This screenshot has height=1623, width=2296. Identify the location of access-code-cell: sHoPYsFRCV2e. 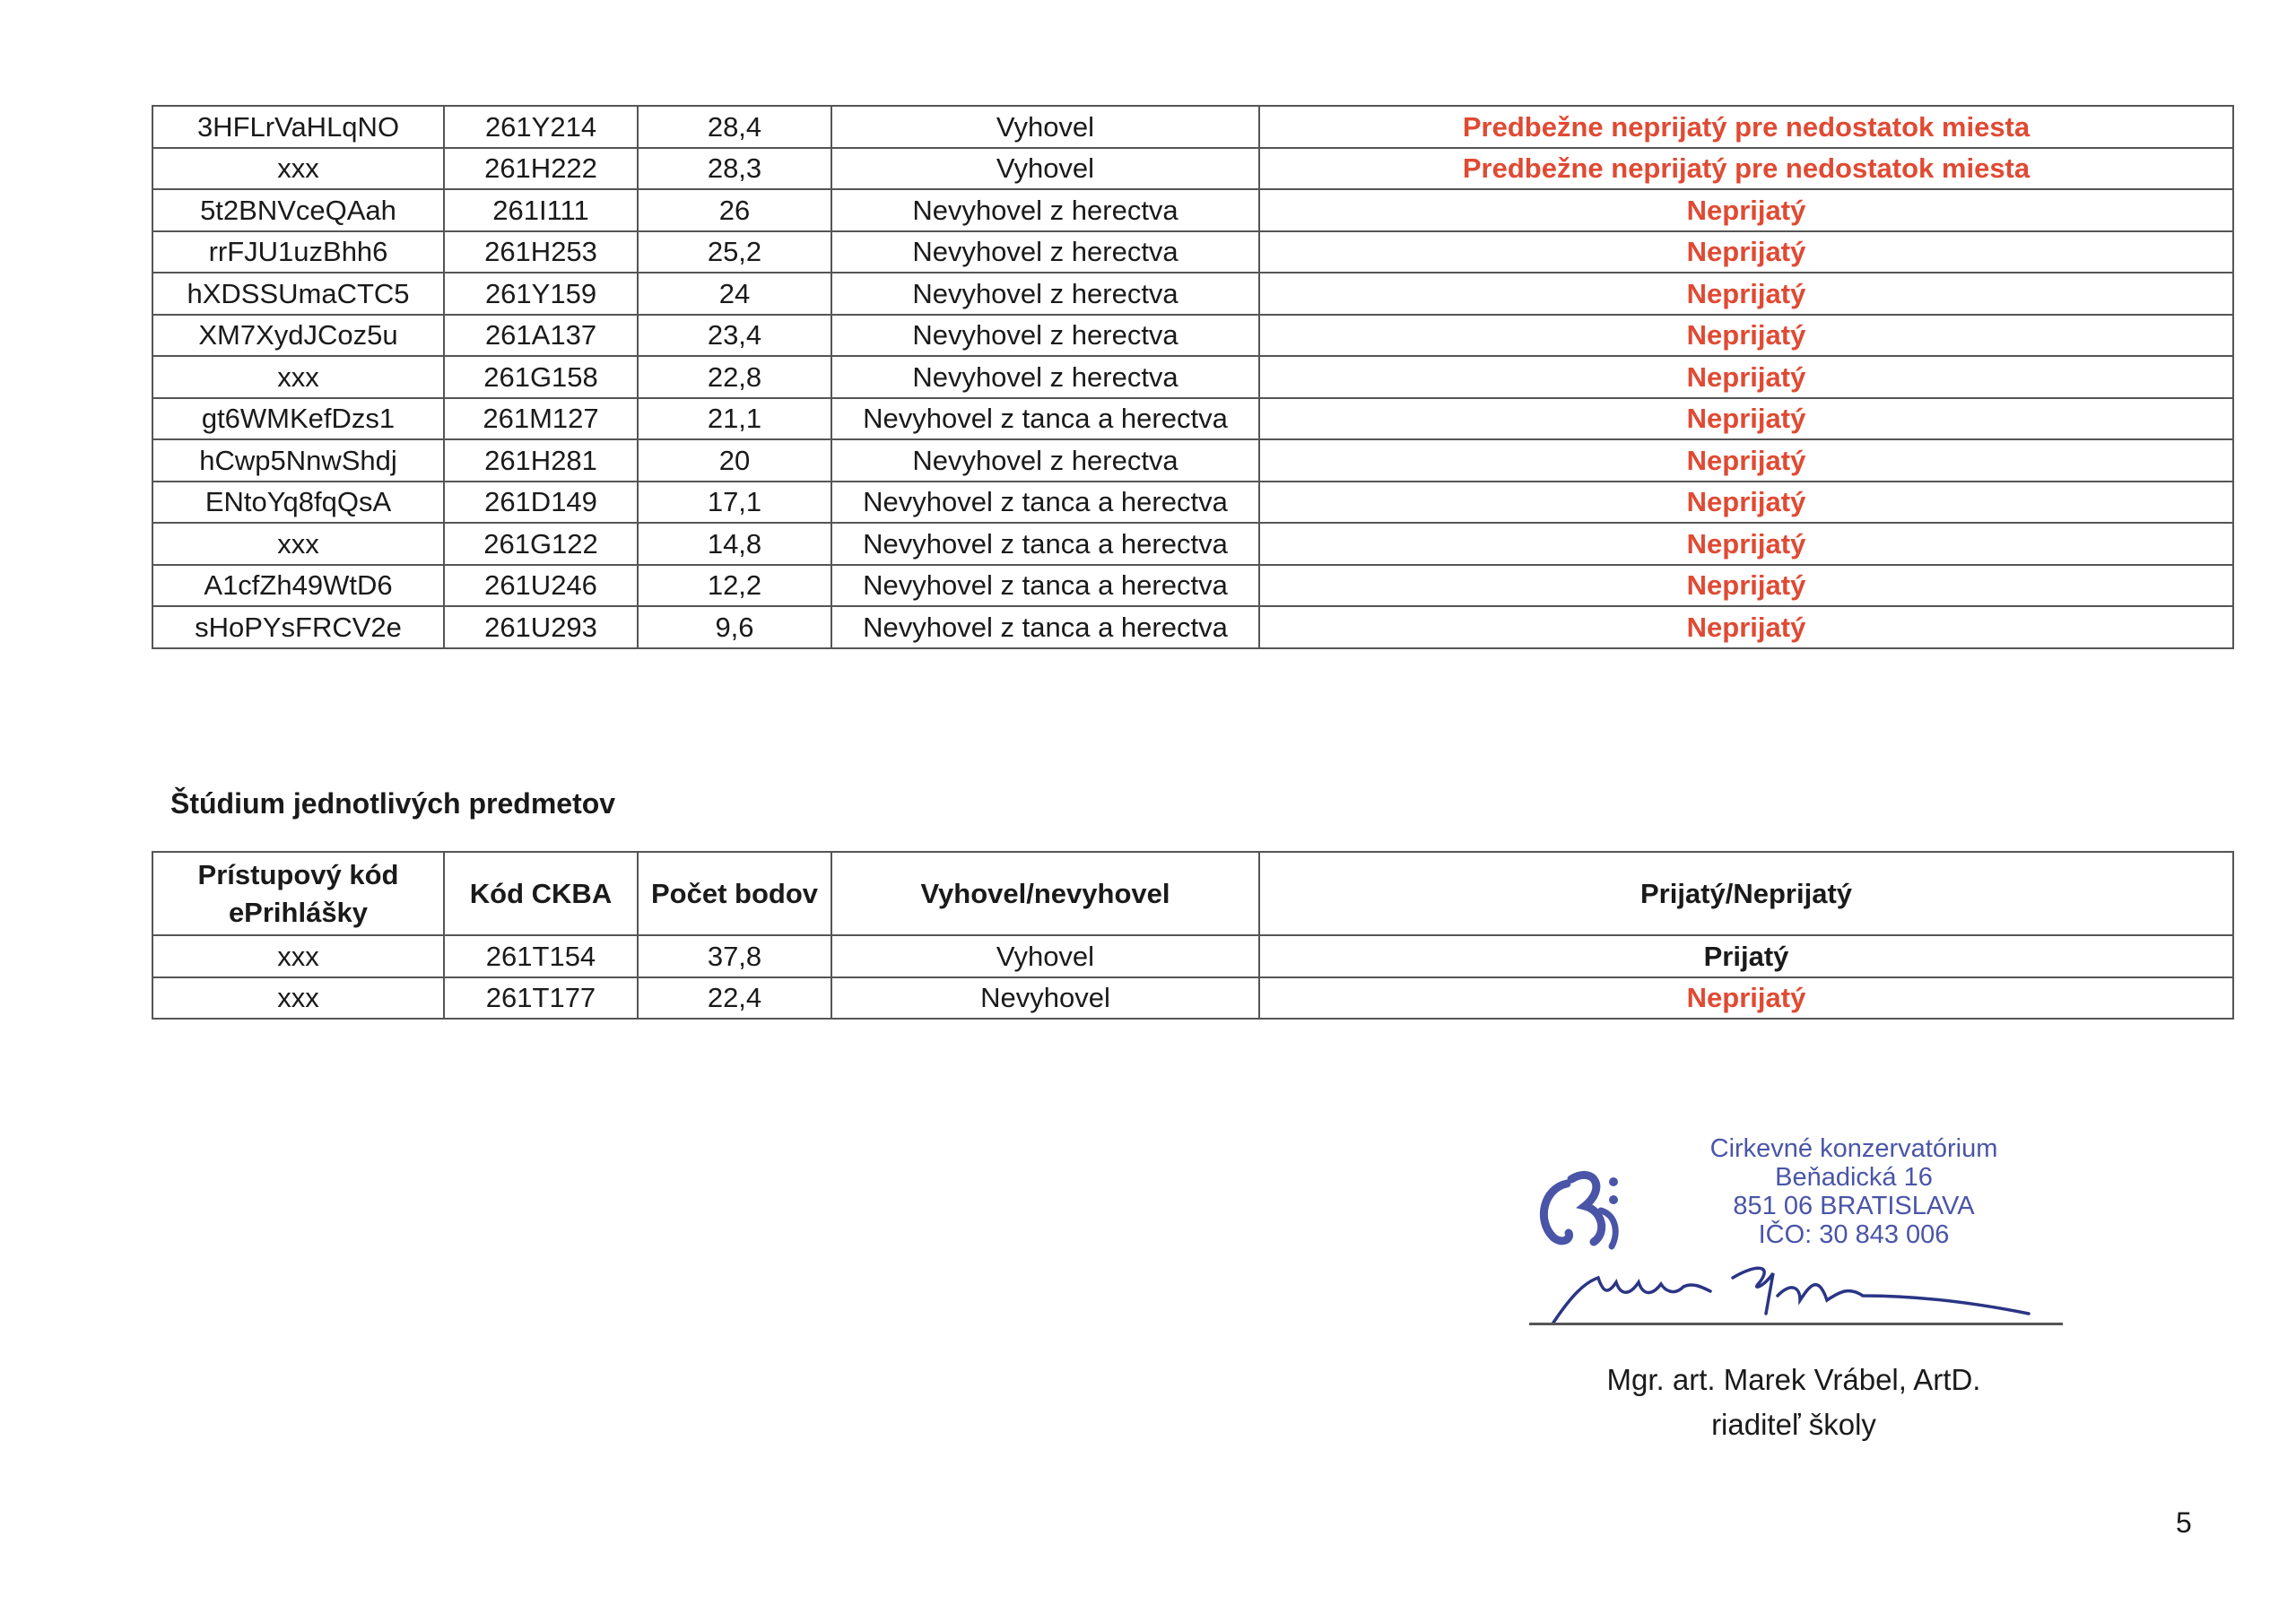
(298, 627).